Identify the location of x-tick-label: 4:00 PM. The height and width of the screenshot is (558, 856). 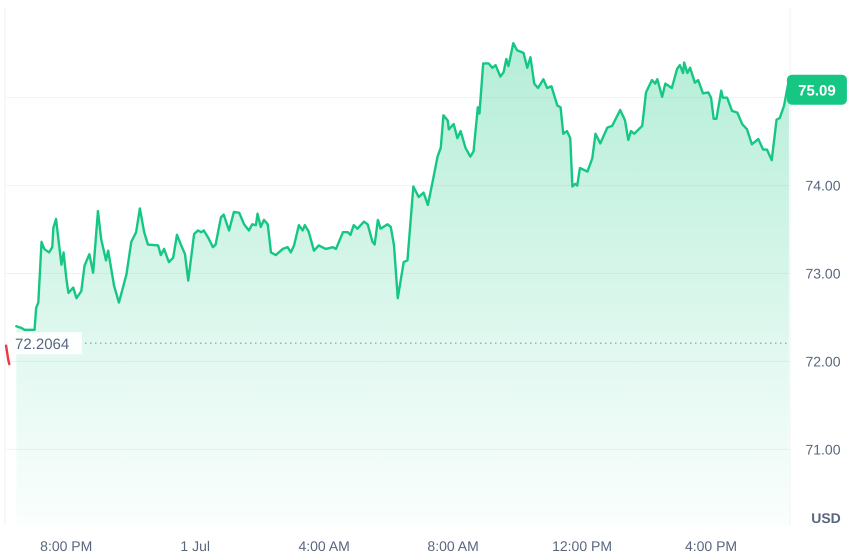
(711, 546).